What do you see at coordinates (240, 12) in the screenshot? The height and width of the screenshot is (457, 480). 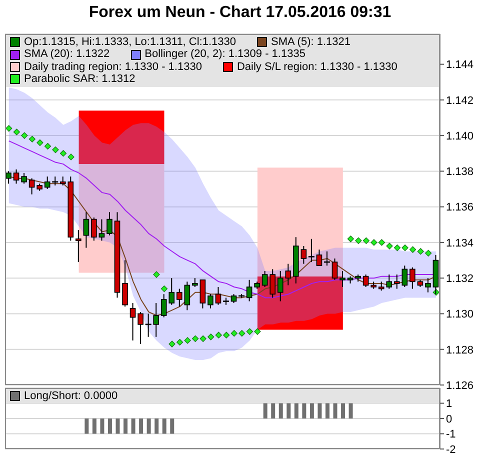 I see `chart-title: Forex um Neun - Chart 17.05.2016 09:31` at bounding box center [240, 12].